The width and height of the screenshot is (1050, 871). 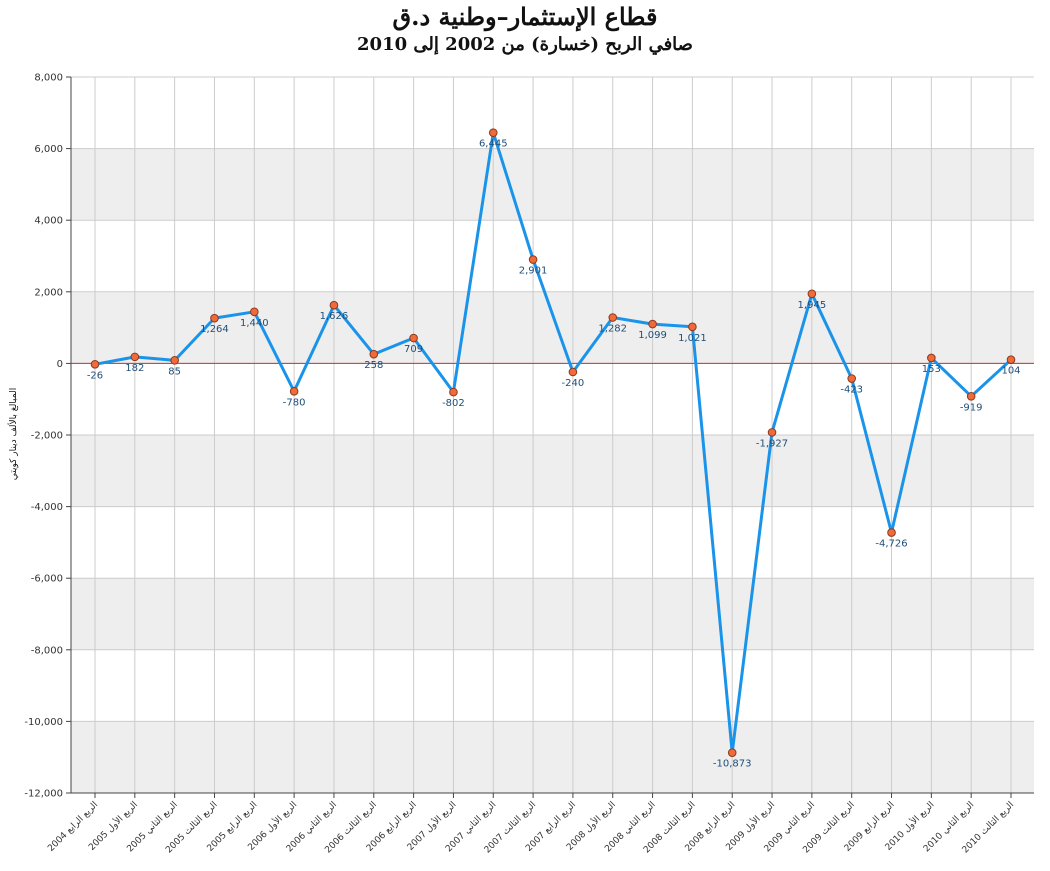 What do you see at coordinates (334, 316) in the screenshot?
I see `data-label: 1,626` at bounding box center [334, 316].